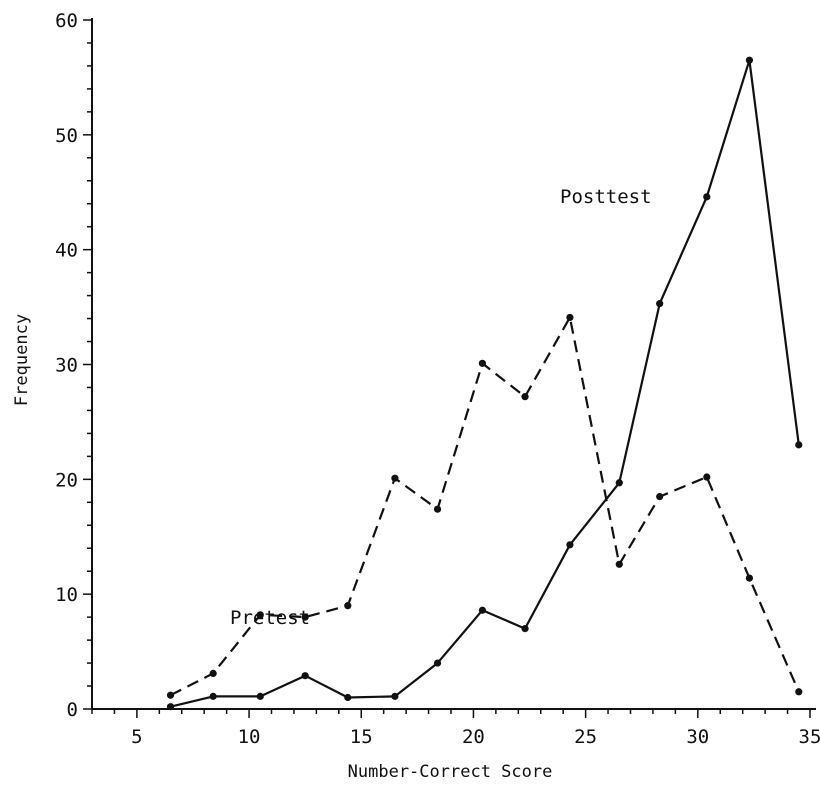  What do you see at coordinates (136, 737) in the screenshot?
I see `x-tick-label: 5` at bounding box center [136, 737].